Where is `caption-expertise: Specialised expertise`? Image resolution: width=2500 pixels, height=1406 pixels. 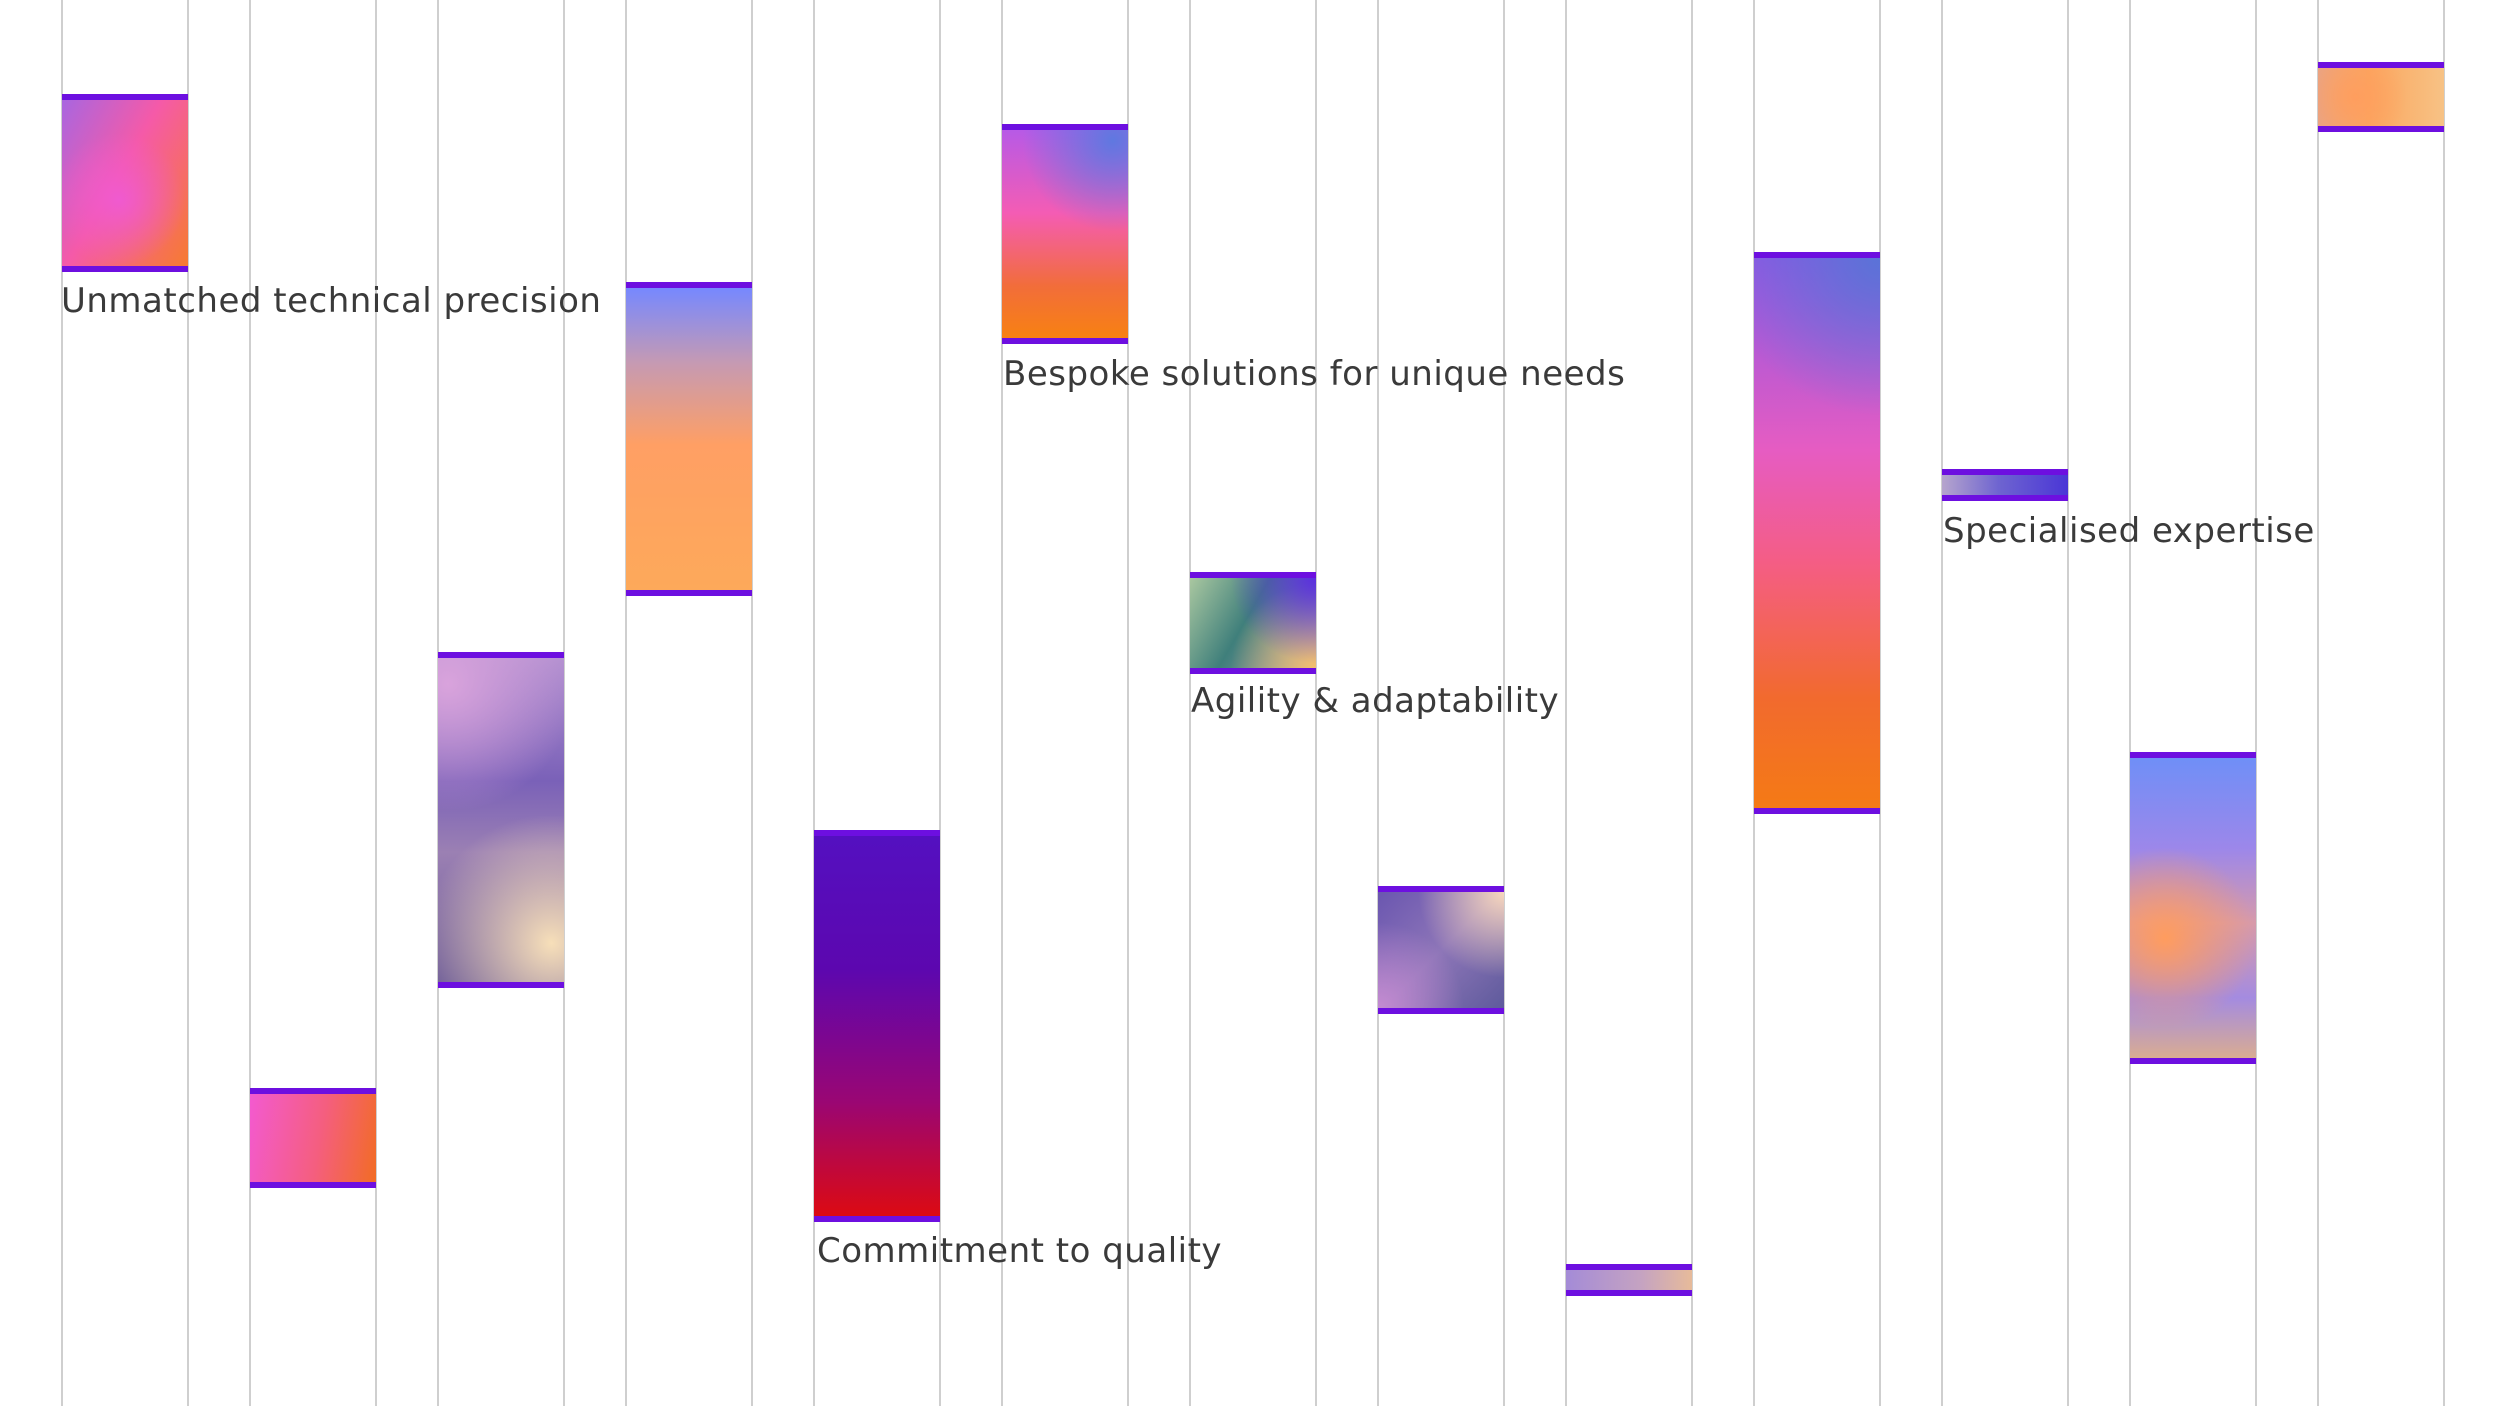
caption-expertise: Specialised expertise is located at coordinates (2129, 531).